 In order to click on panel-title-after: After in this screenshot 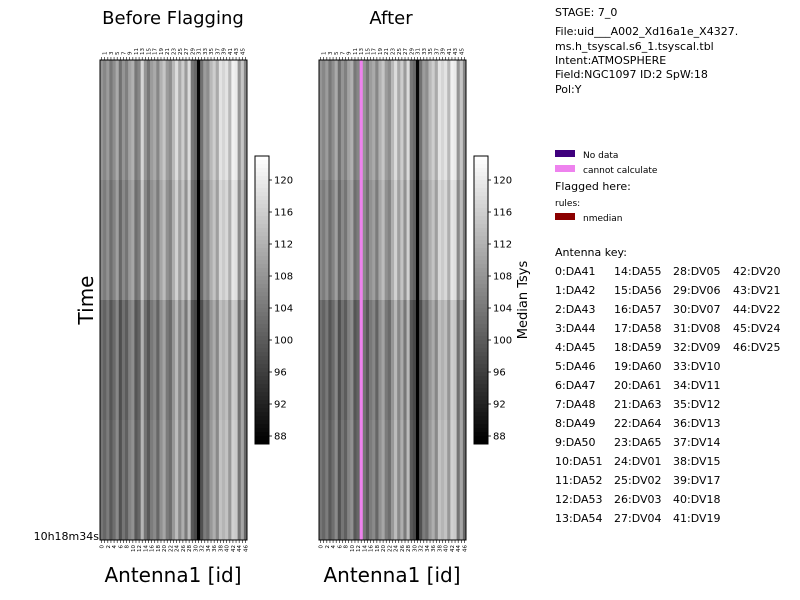, I will do `click(391, 18)`.